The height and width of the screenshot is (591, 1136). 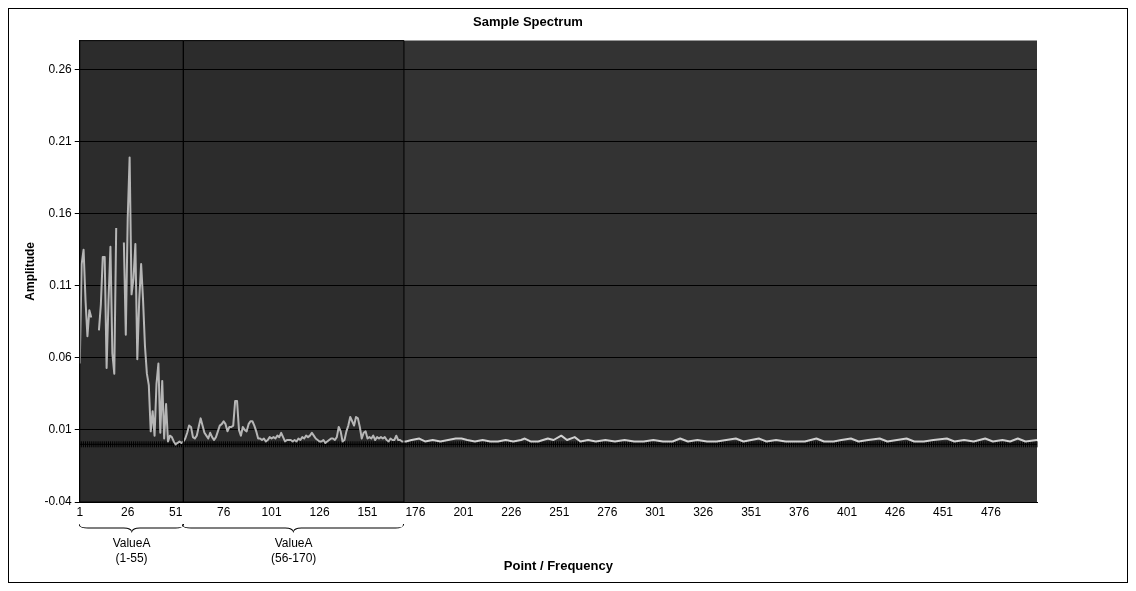 I want to click on y-axis-title: Amplitude, so click(x=29, y=271).